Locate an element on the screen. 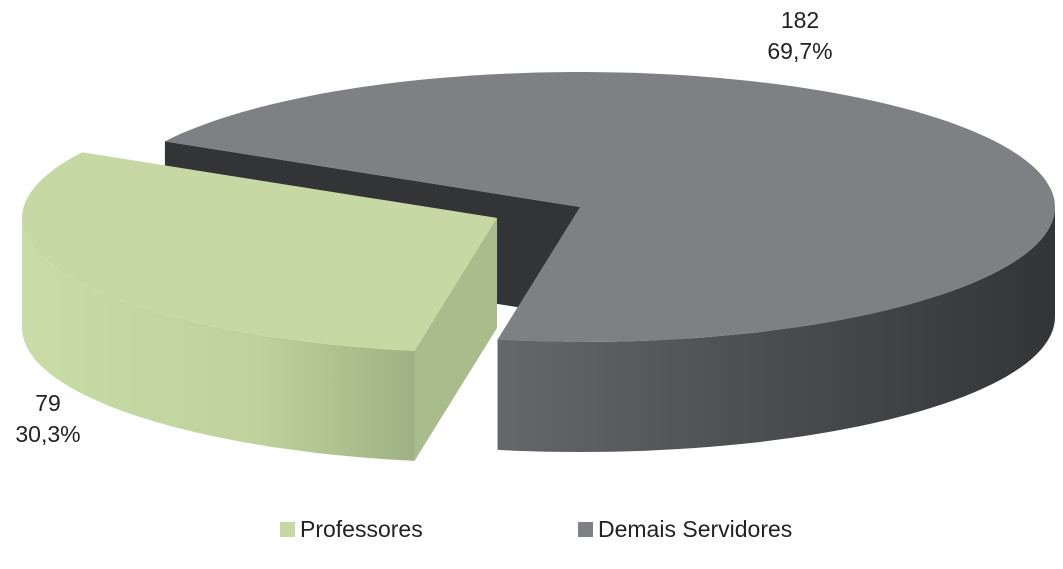 The height and width of the screenshot is (569, 1063). legend-label: Professores is located at coordinates (361, 529).